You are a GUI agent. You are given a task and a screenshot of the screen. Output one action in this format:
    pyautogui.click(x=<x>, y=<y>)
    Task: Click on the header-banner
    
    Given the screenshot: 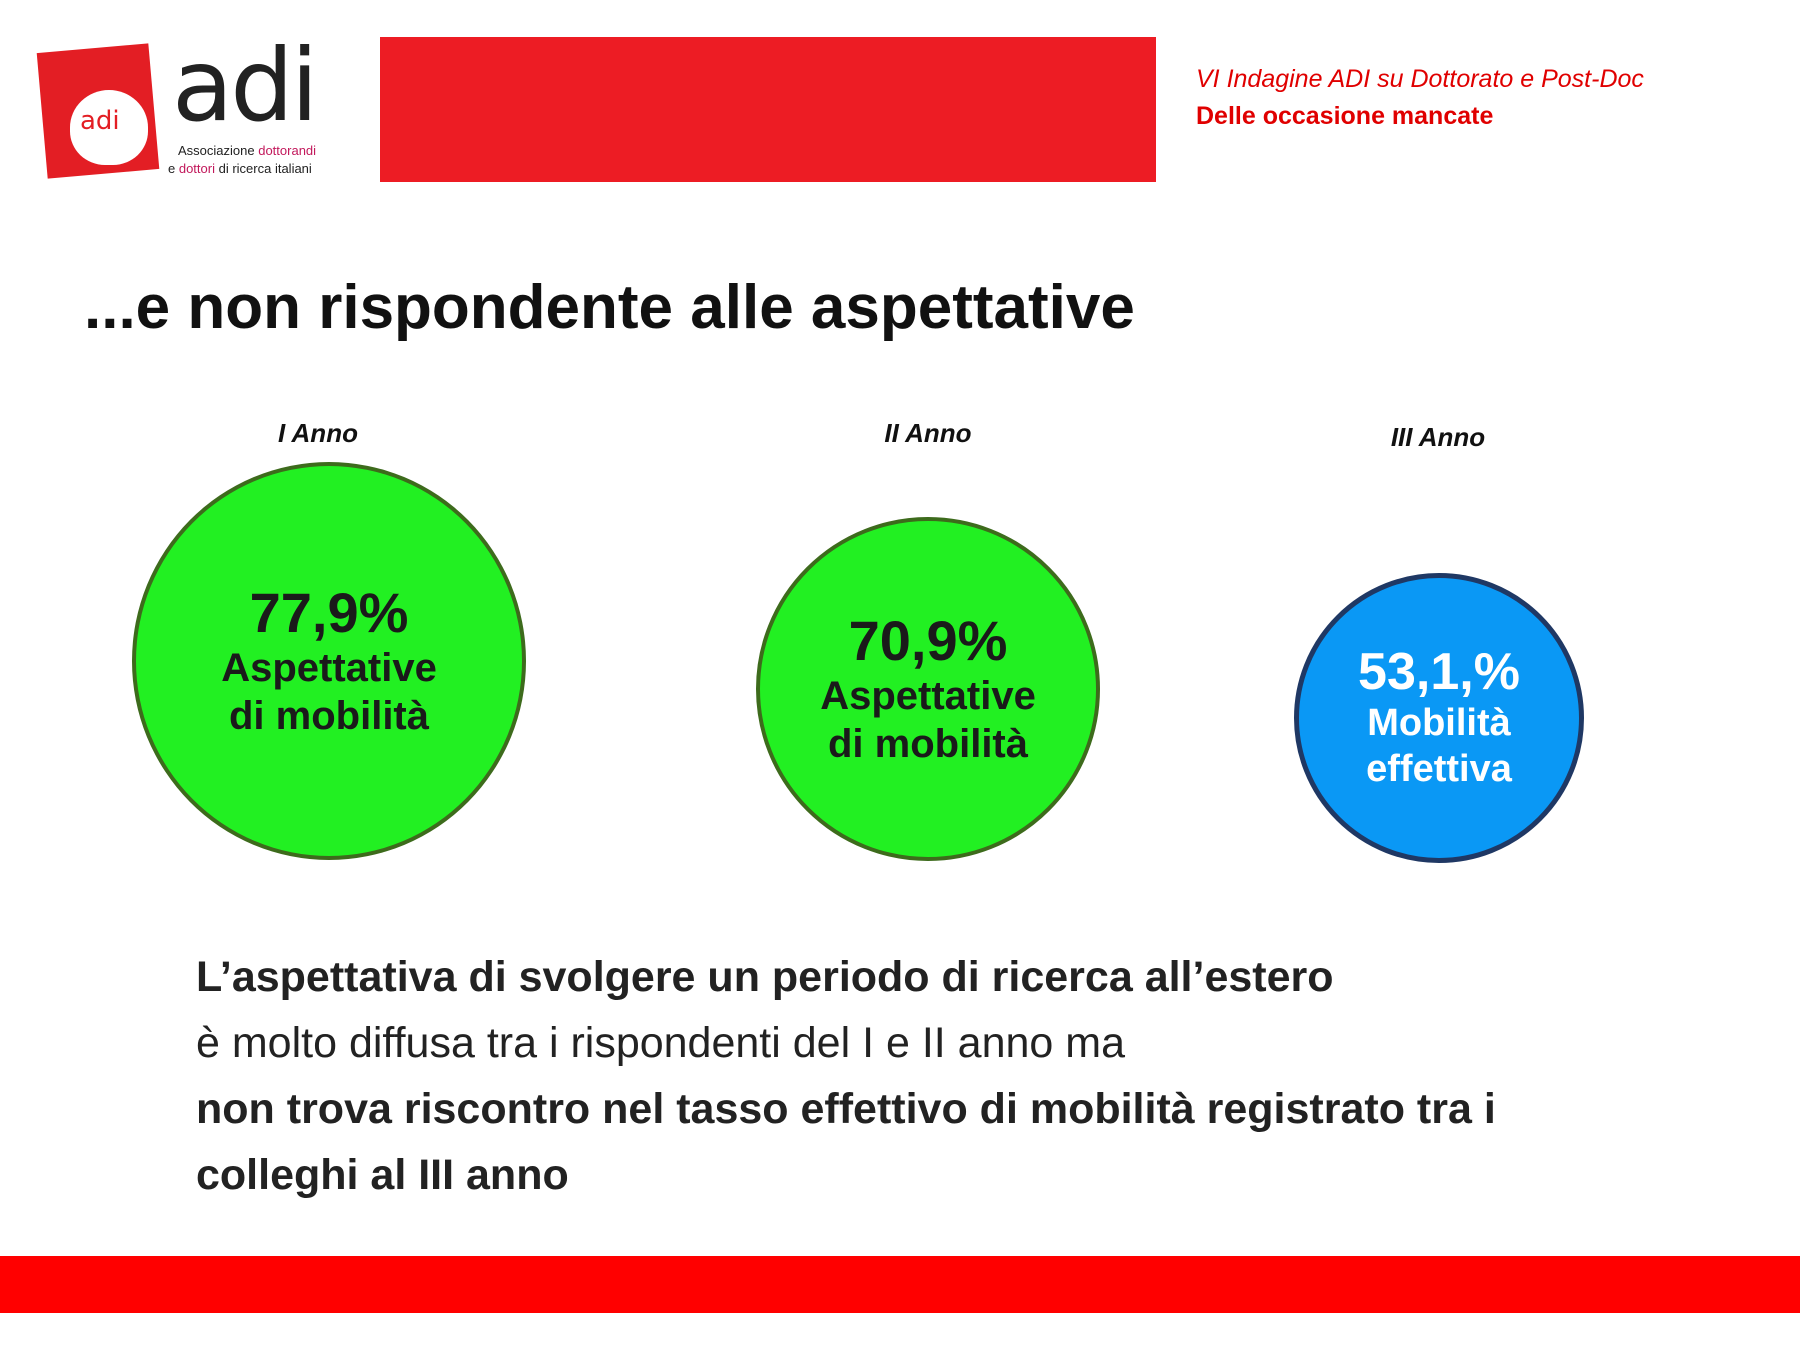 What is the action you would take?
    pyautogui.click(x=768, y=109)
    